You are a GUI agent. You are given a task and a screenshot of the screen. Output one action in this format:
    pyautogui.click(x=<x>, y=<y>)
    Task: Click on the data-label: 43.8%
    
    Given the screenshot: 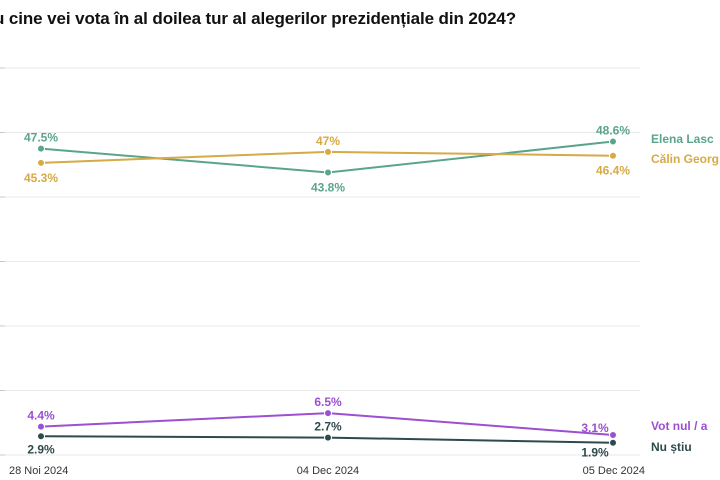 What is the action you would take?
    pyautogui.click(x=328, y=187)
    